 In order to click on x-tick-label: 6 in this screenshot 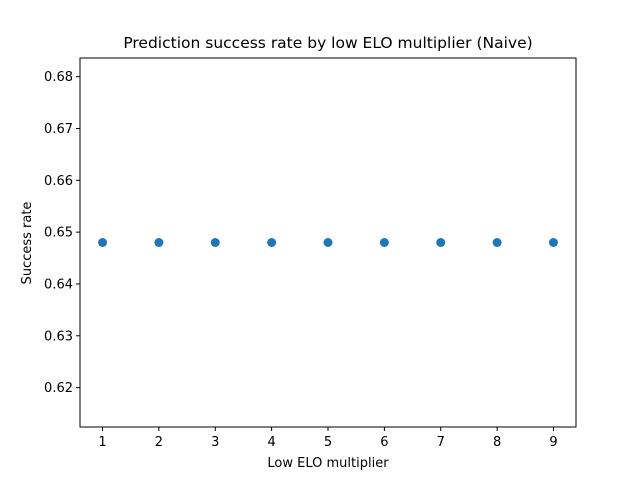, I will do `click(384, 442)`.